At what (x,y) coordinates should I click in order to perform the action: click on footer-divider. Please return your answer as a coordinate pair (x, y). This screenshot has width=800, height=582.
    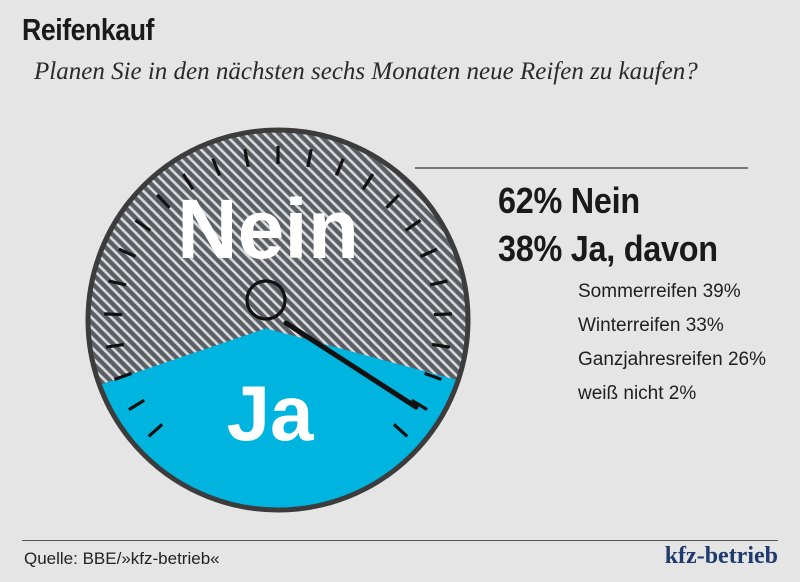
    Looking at the image, I should click on (400, 540).